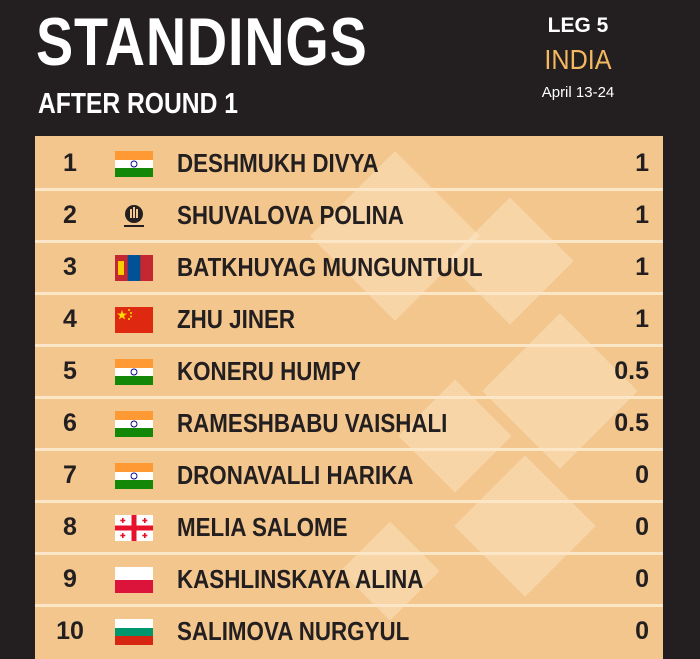 This screenshot has width=700, height=659. I want to click on china-flag-icon, so click(134, 319).